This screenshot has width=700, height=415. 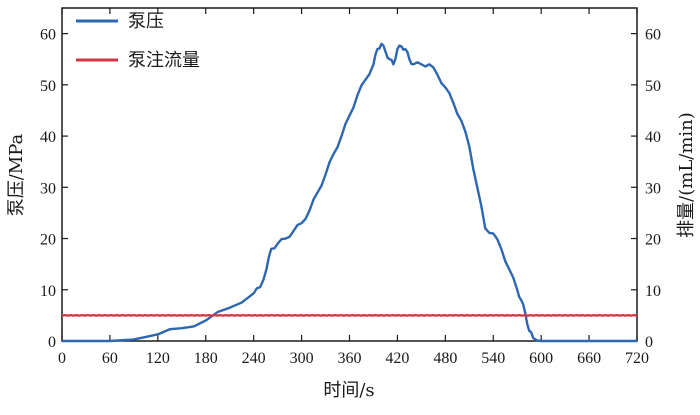 What do you see at coordinates (158, 358) in the screenshot?
I see `x-tick-label: 120` at bounding box center [158, 358].